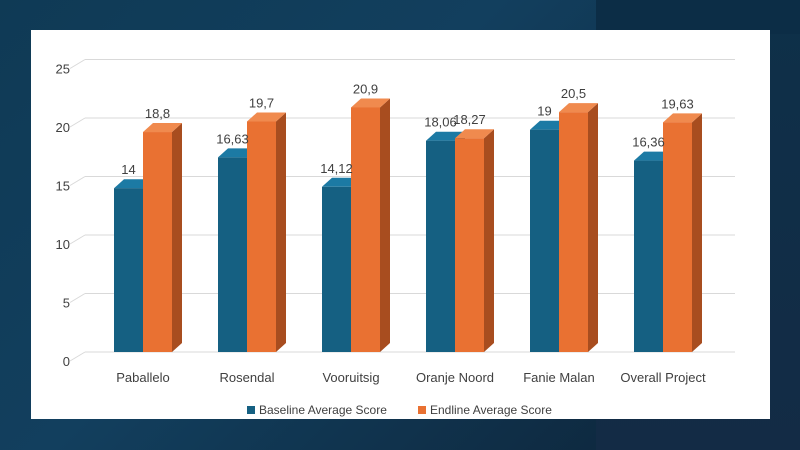 This screenshot has width=800, height=450. I want to click on data-label: 20,5, so click(573, 93).